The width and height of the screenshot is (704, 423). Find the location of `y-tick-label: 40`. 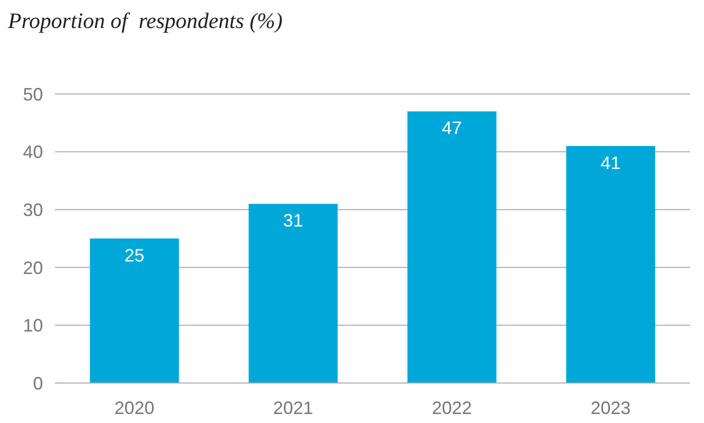

y-tick-label: 40 is located at coordinates (32, 152).